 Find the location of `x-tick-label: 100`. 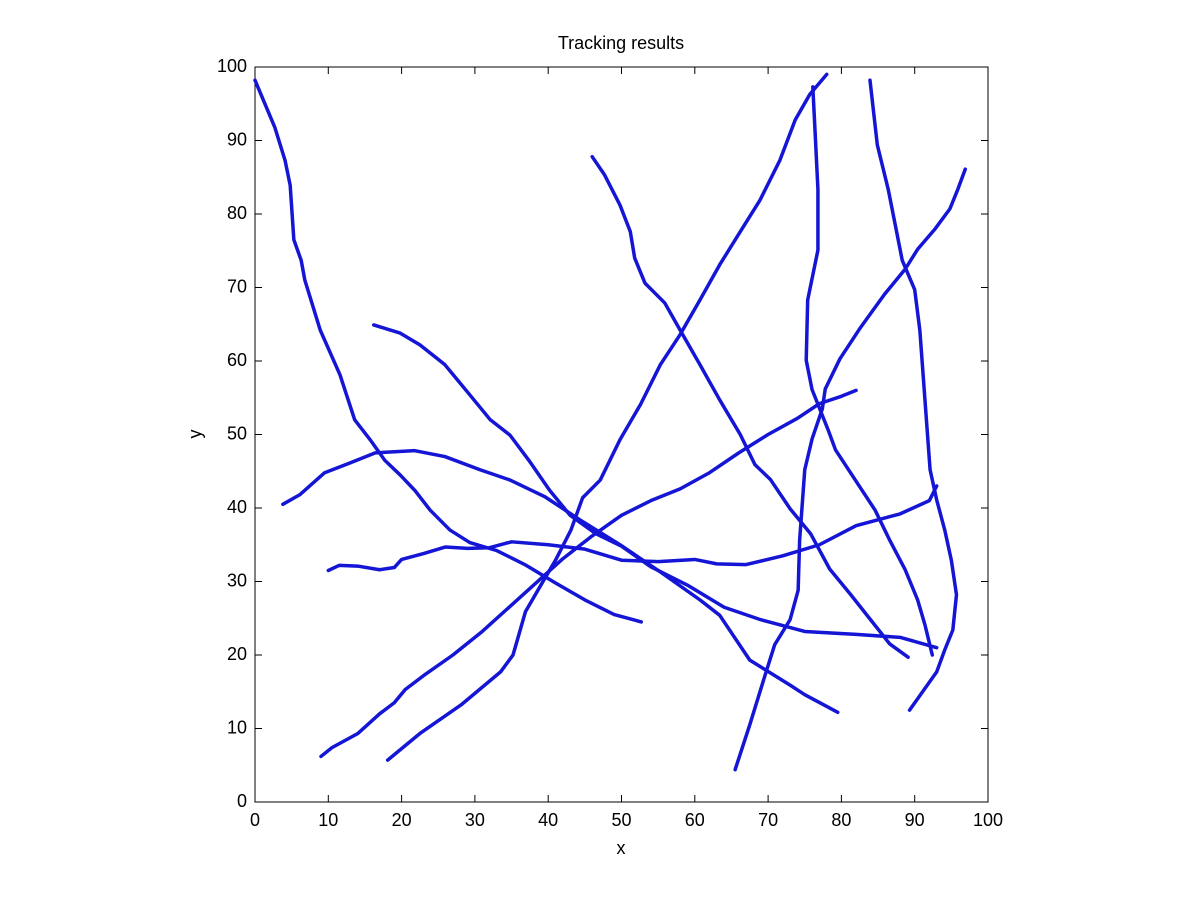

x-tick-label: 100 is located at coordinates (988, 820).